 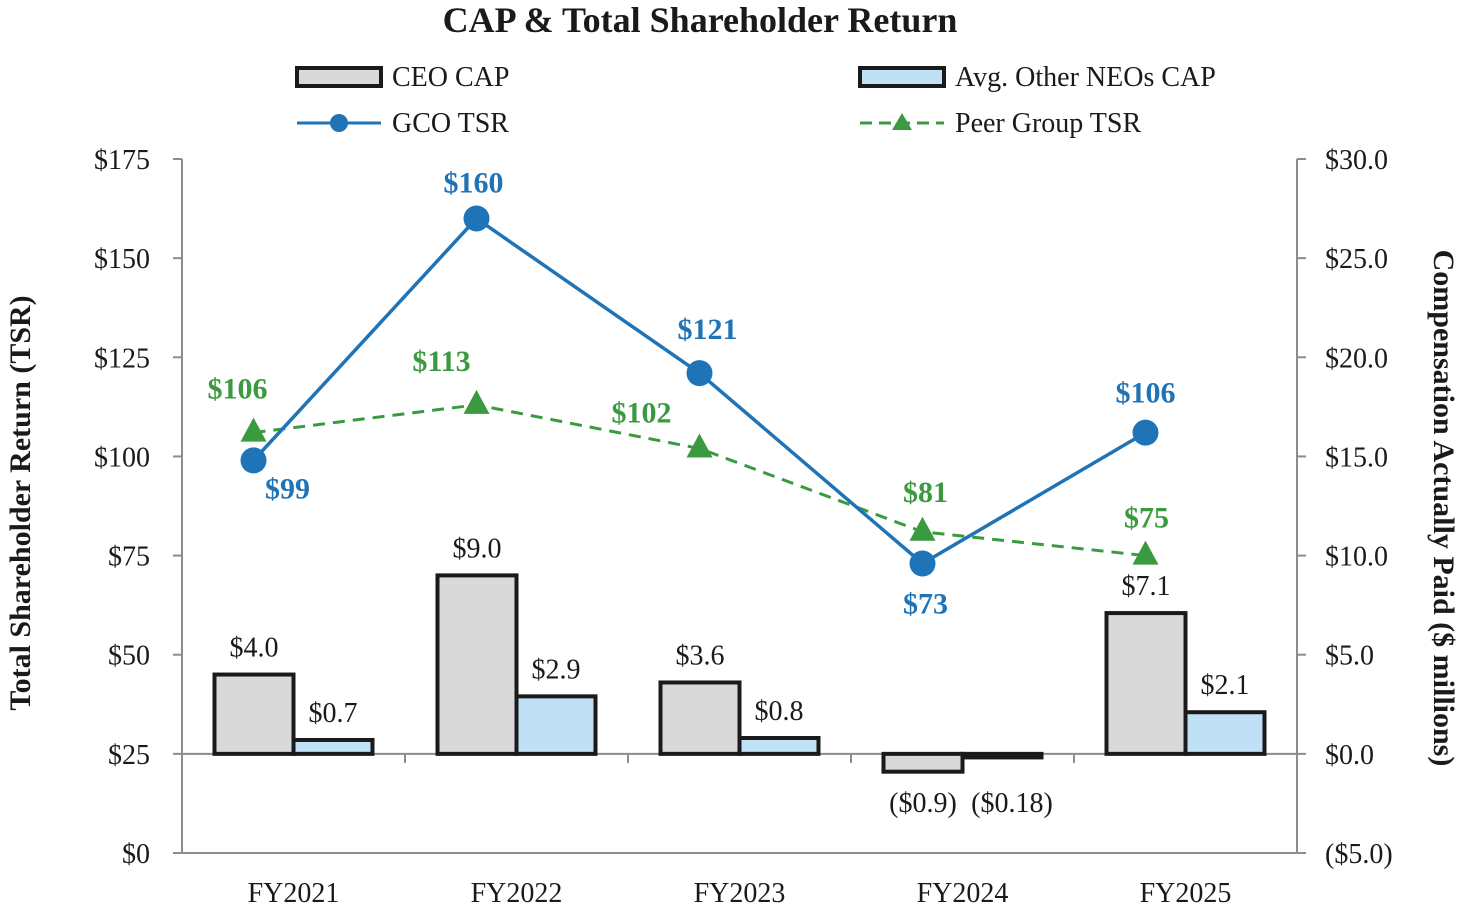 What do you see at coordinates (1356, 358) in the screenshot?
I see `right-tick-label: $20.0` at bounding box center [1356, 358].